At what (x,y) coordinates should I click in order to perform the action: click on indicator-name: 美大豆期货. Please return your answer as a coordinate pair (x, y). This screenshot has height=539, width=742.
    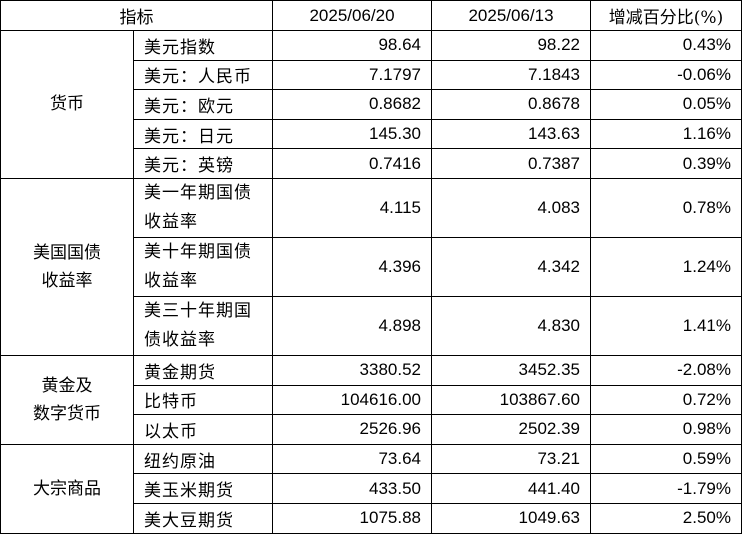
    Looking at the image, I should click on (203, 518).